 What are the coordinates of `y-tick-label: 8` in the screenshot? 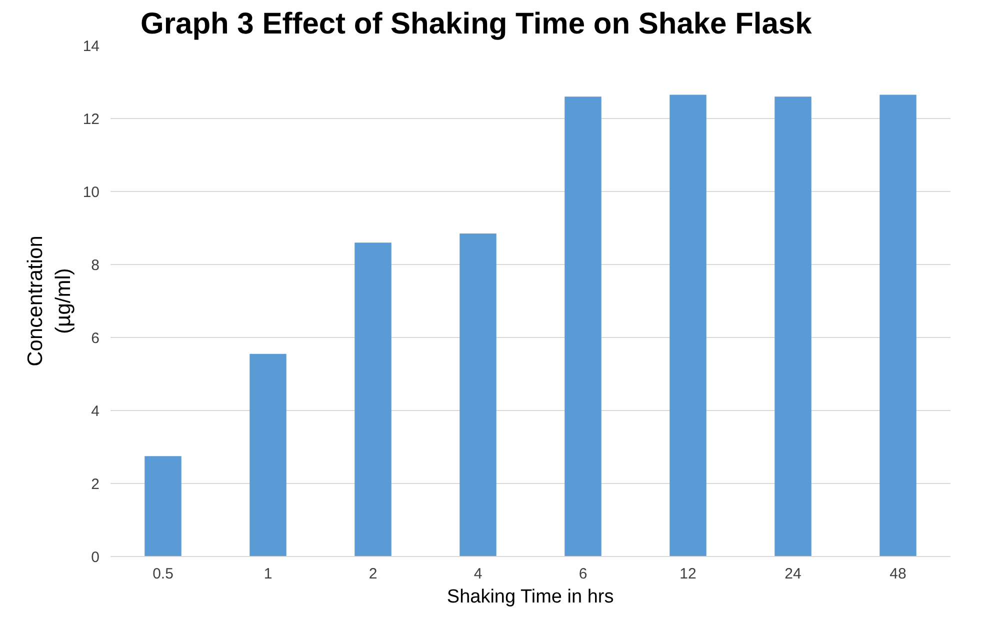 It's located at (95, 265).